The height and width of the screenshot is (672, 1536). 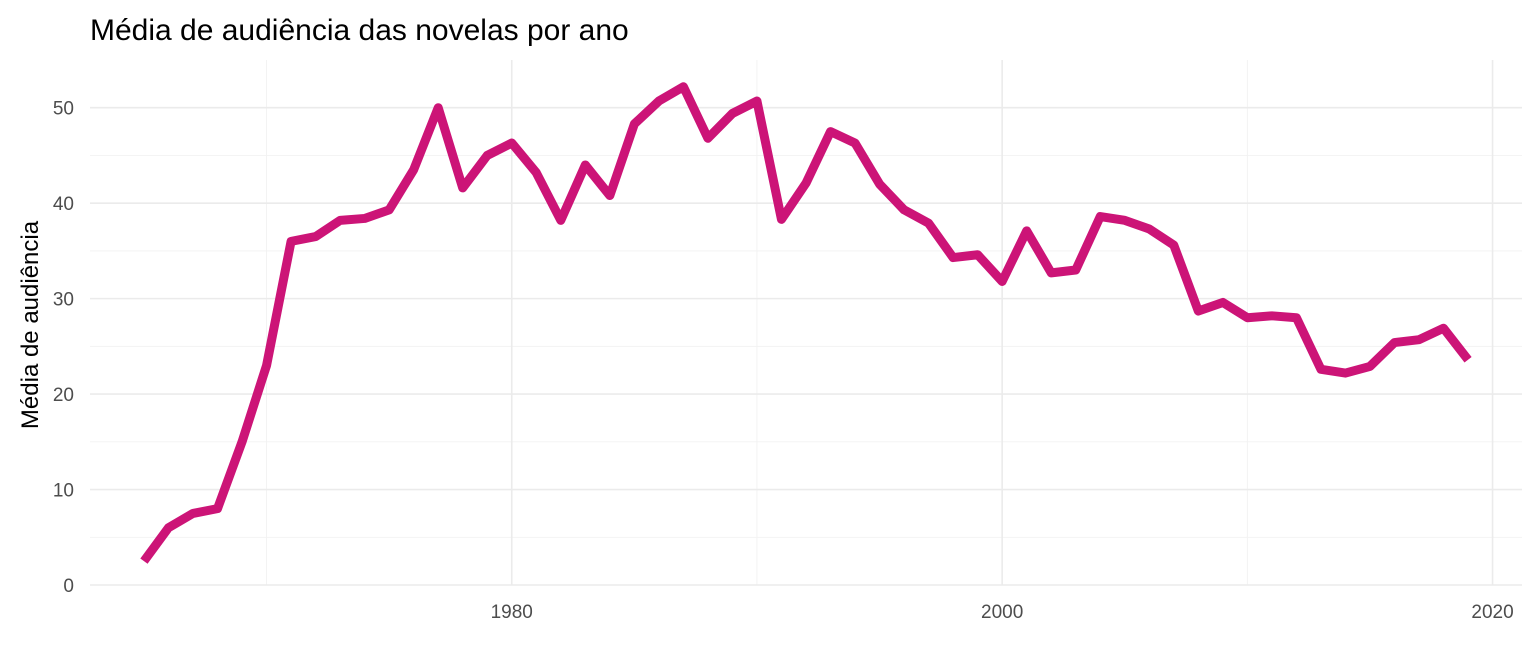 I want to click on y-tick-label: 10, so click(x=63, y=491).